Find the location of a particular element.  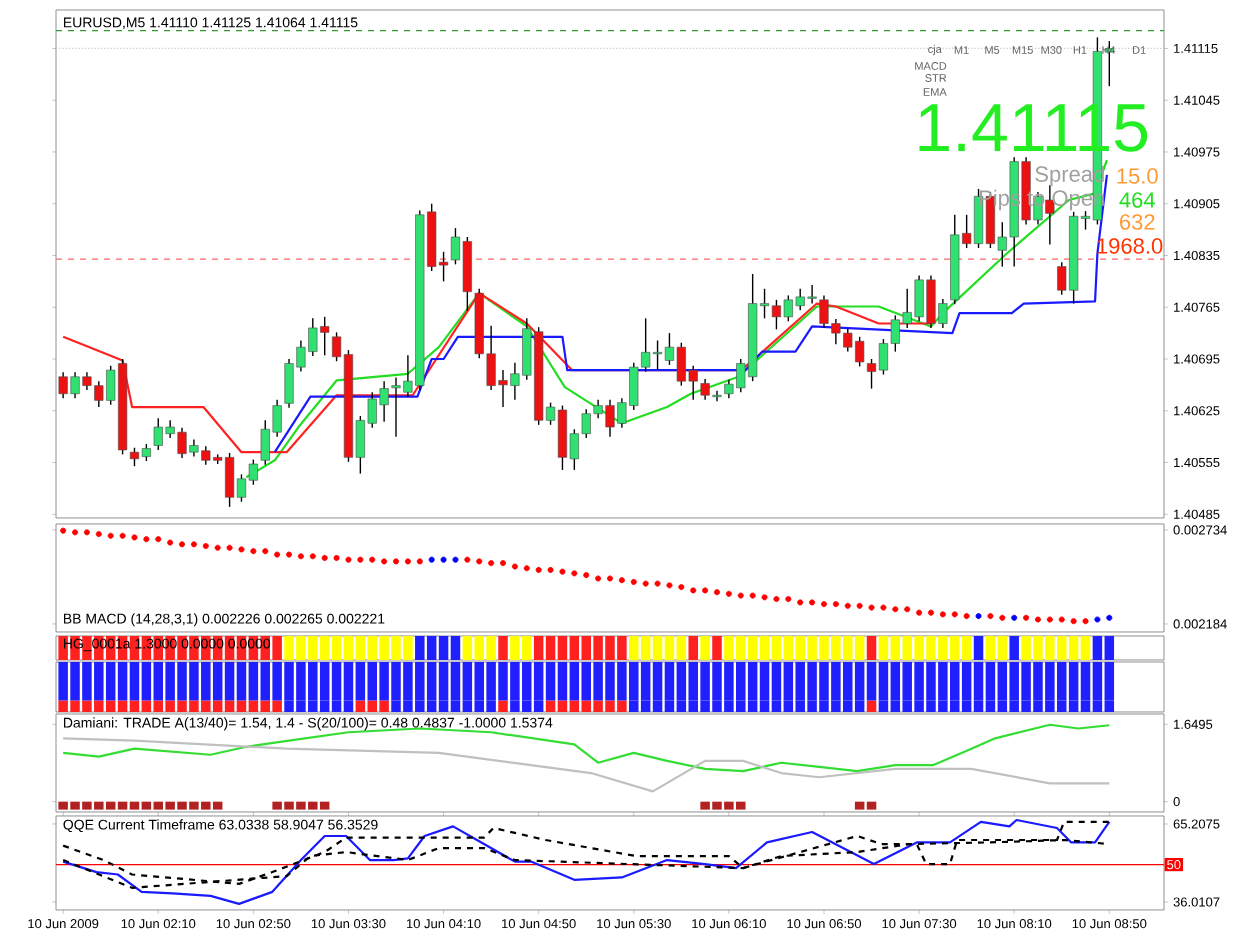

annotation: 632 is located at coordinates (1137, 222).